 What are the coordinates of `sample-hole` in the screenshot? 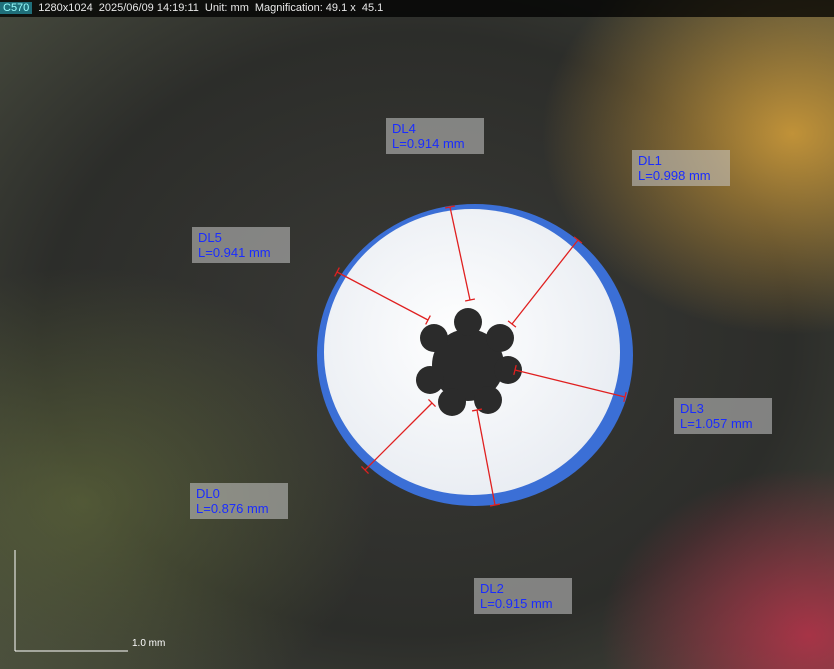 It's located at (469, 362).